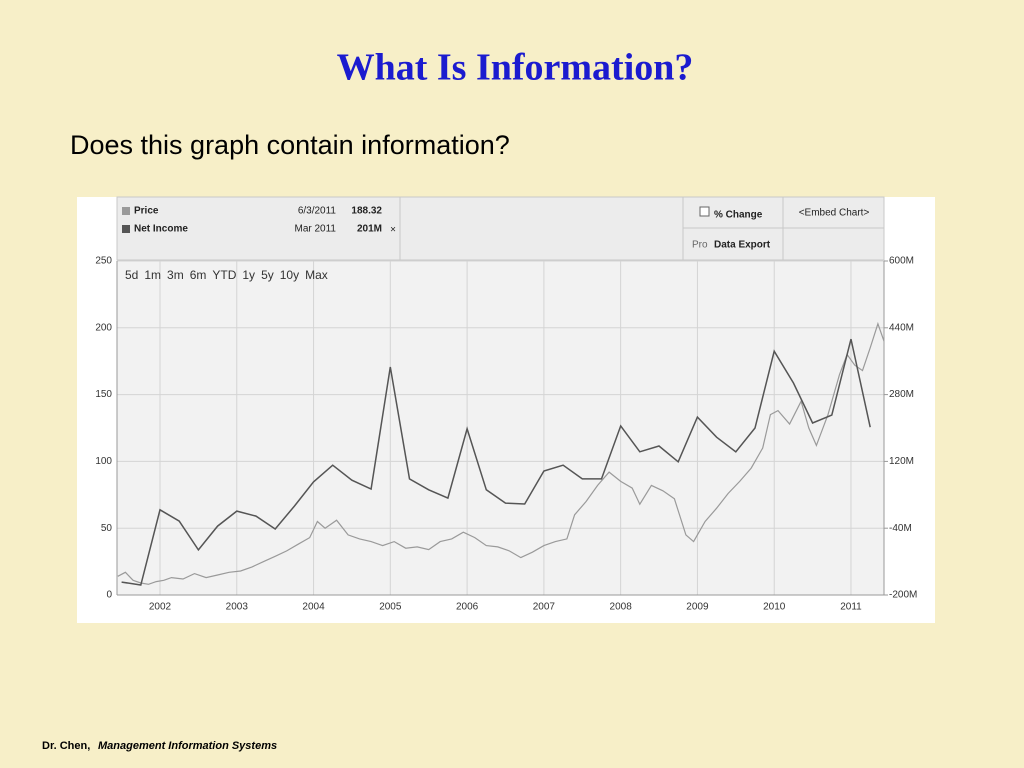 The height and width of the screenshot is (768, 1024). What do you see at coordinates (187, 746) in the screenshot?
I see `footer-course: Management Information Systems` at bounding box center [187, 746].